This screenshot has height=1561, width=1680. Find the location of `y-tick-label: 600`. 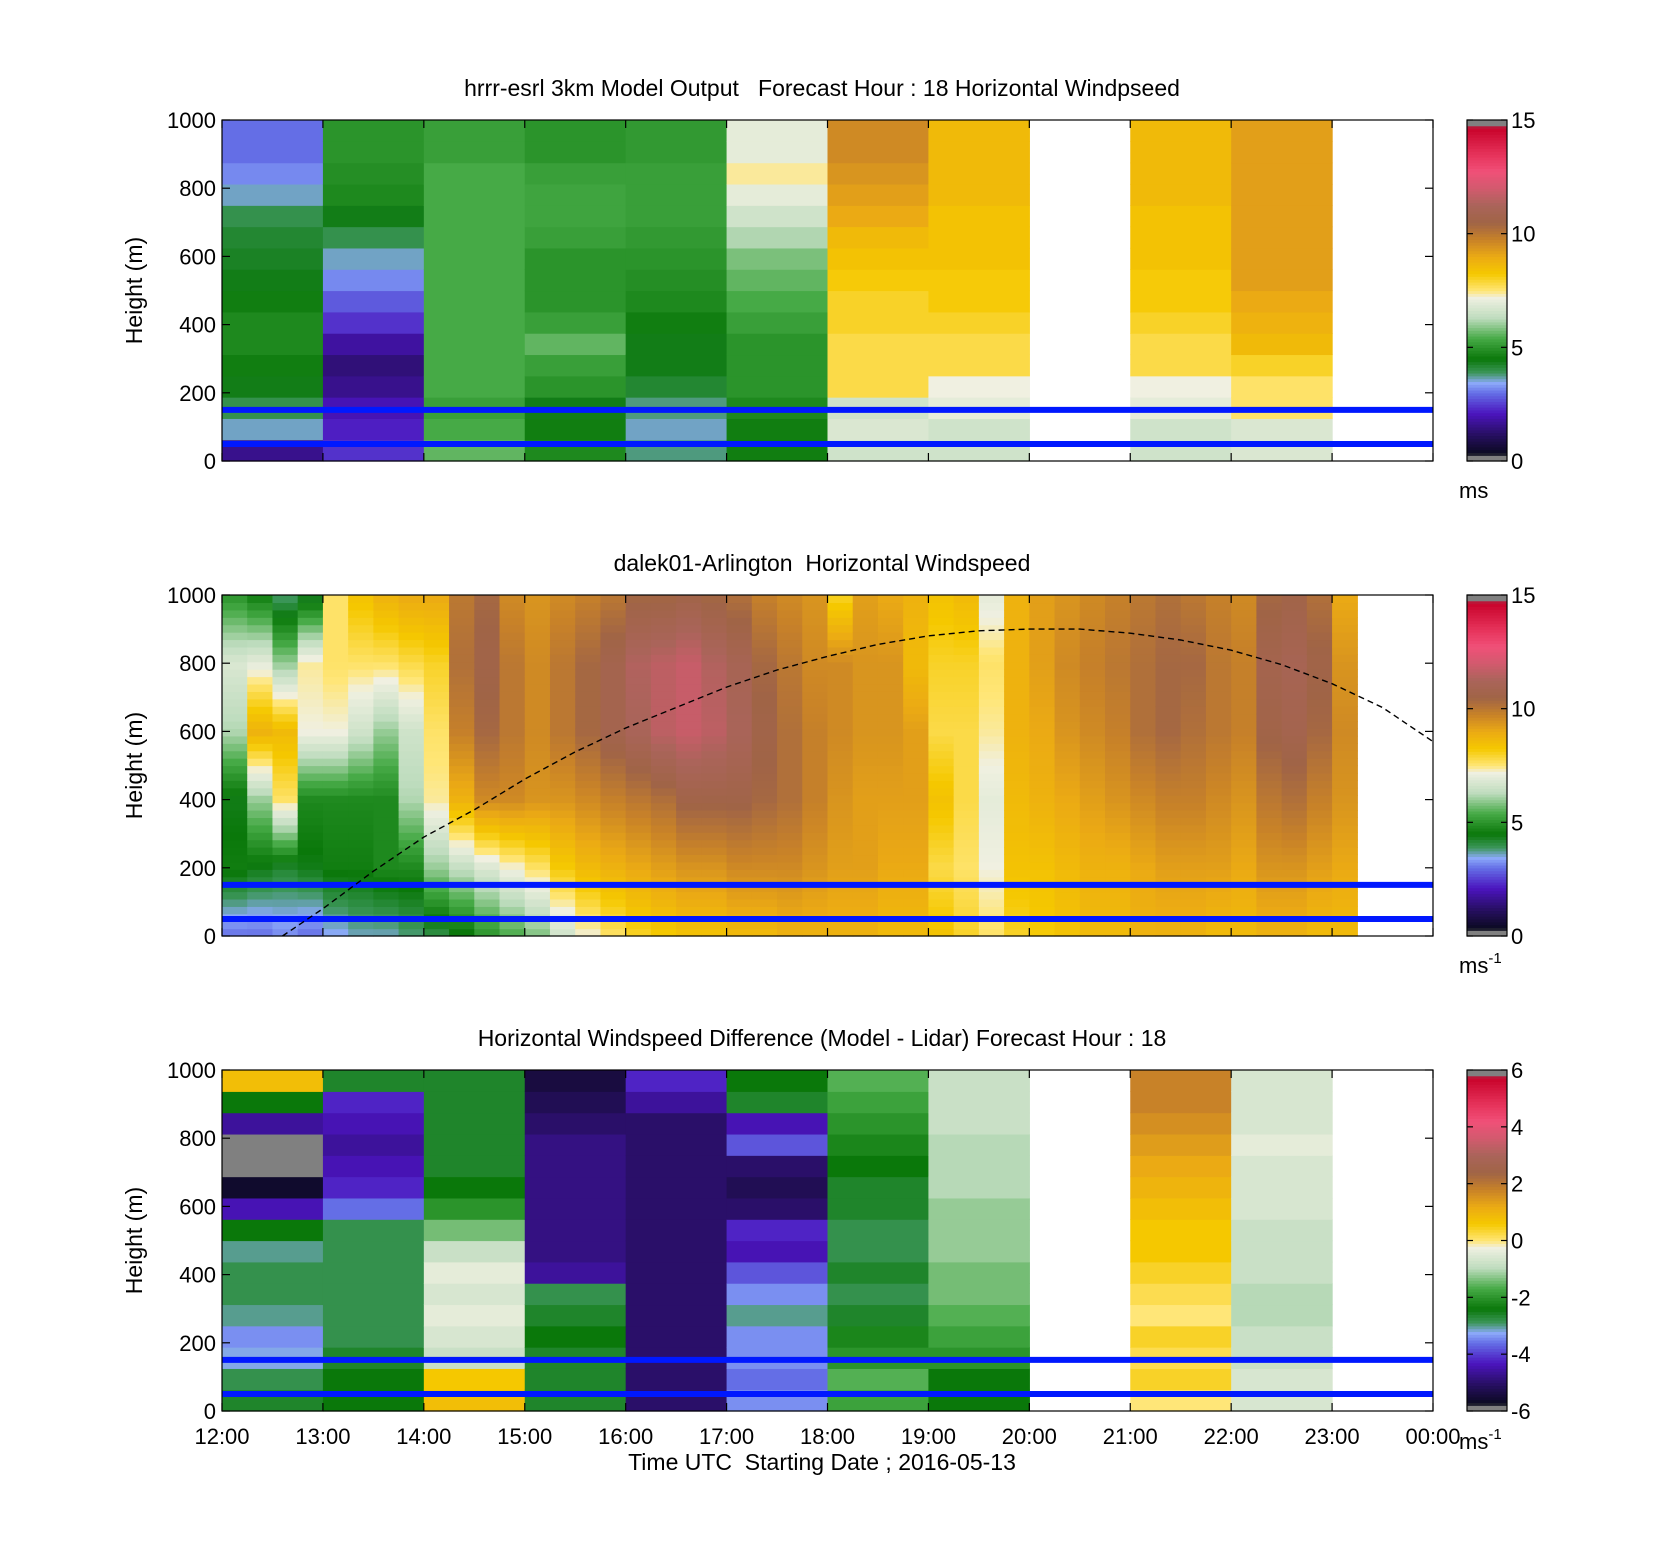

y-tick-label: 600 is located at coordinates (197, 1206).